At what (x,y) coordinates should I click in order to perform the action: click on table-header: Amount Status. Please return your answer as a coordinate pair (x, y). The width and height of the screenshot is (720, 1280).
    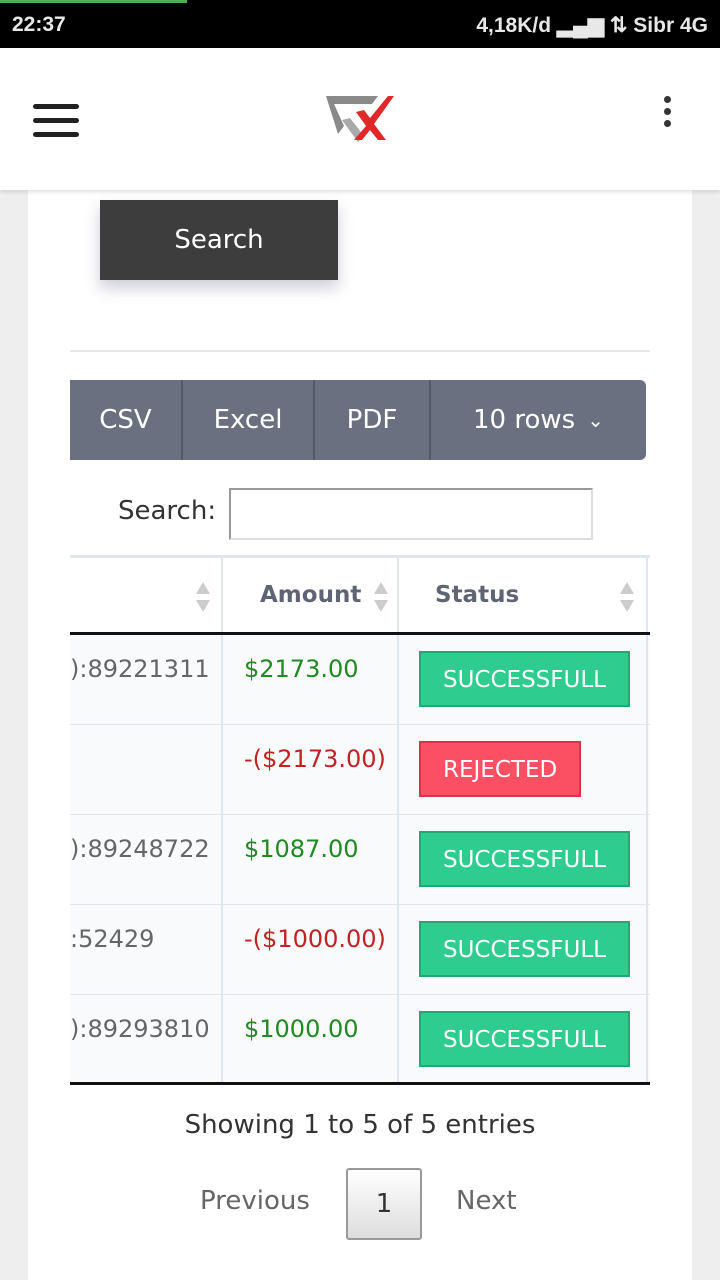
    Looking at the image, I should click on (360, 596).